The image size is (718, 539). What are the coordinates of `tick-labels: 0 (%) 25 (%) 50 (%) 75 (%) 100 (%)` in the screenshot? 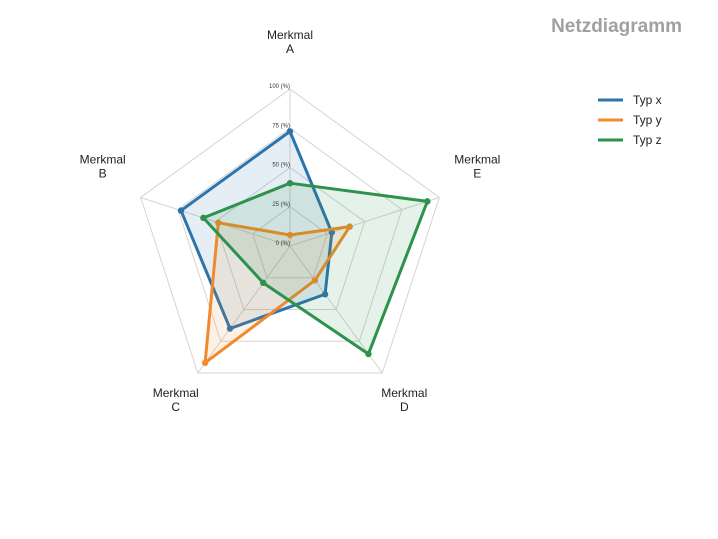 It's located at (279, 165).